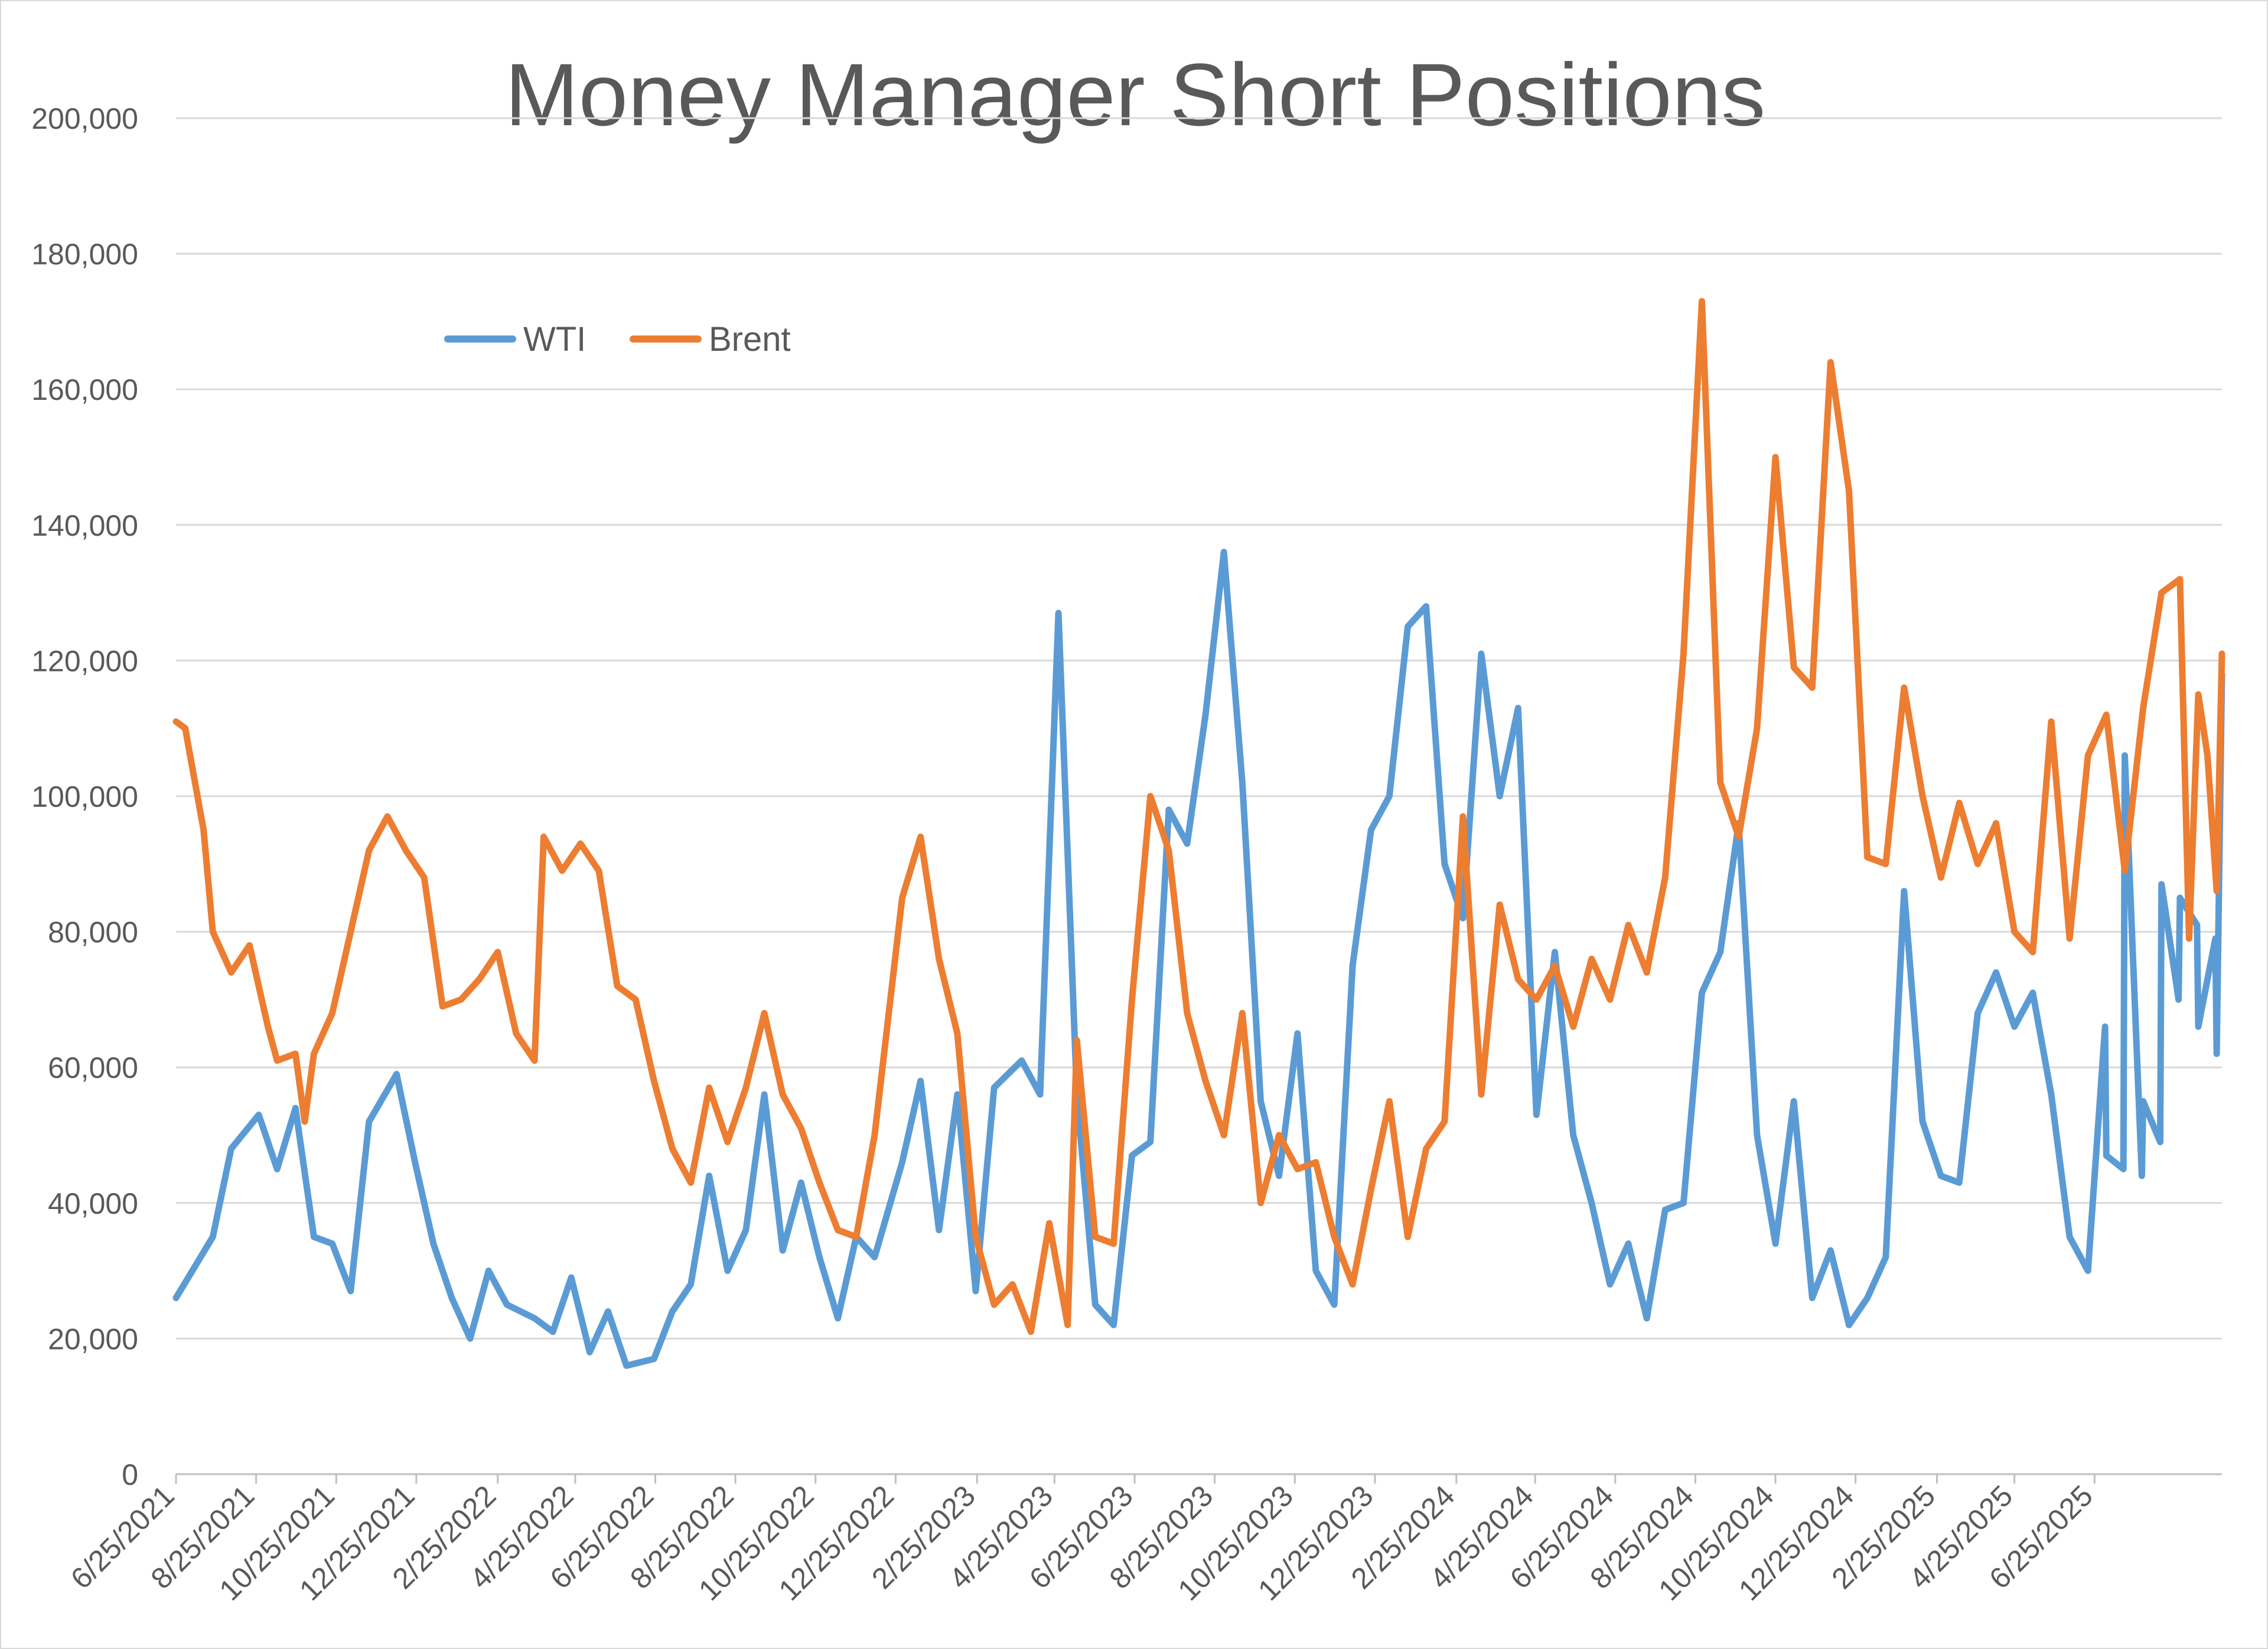  What do you see at coordinates (617, 339) in the screenshot?
I see `legend: WTI Brent` at bounding box center [617, 339].